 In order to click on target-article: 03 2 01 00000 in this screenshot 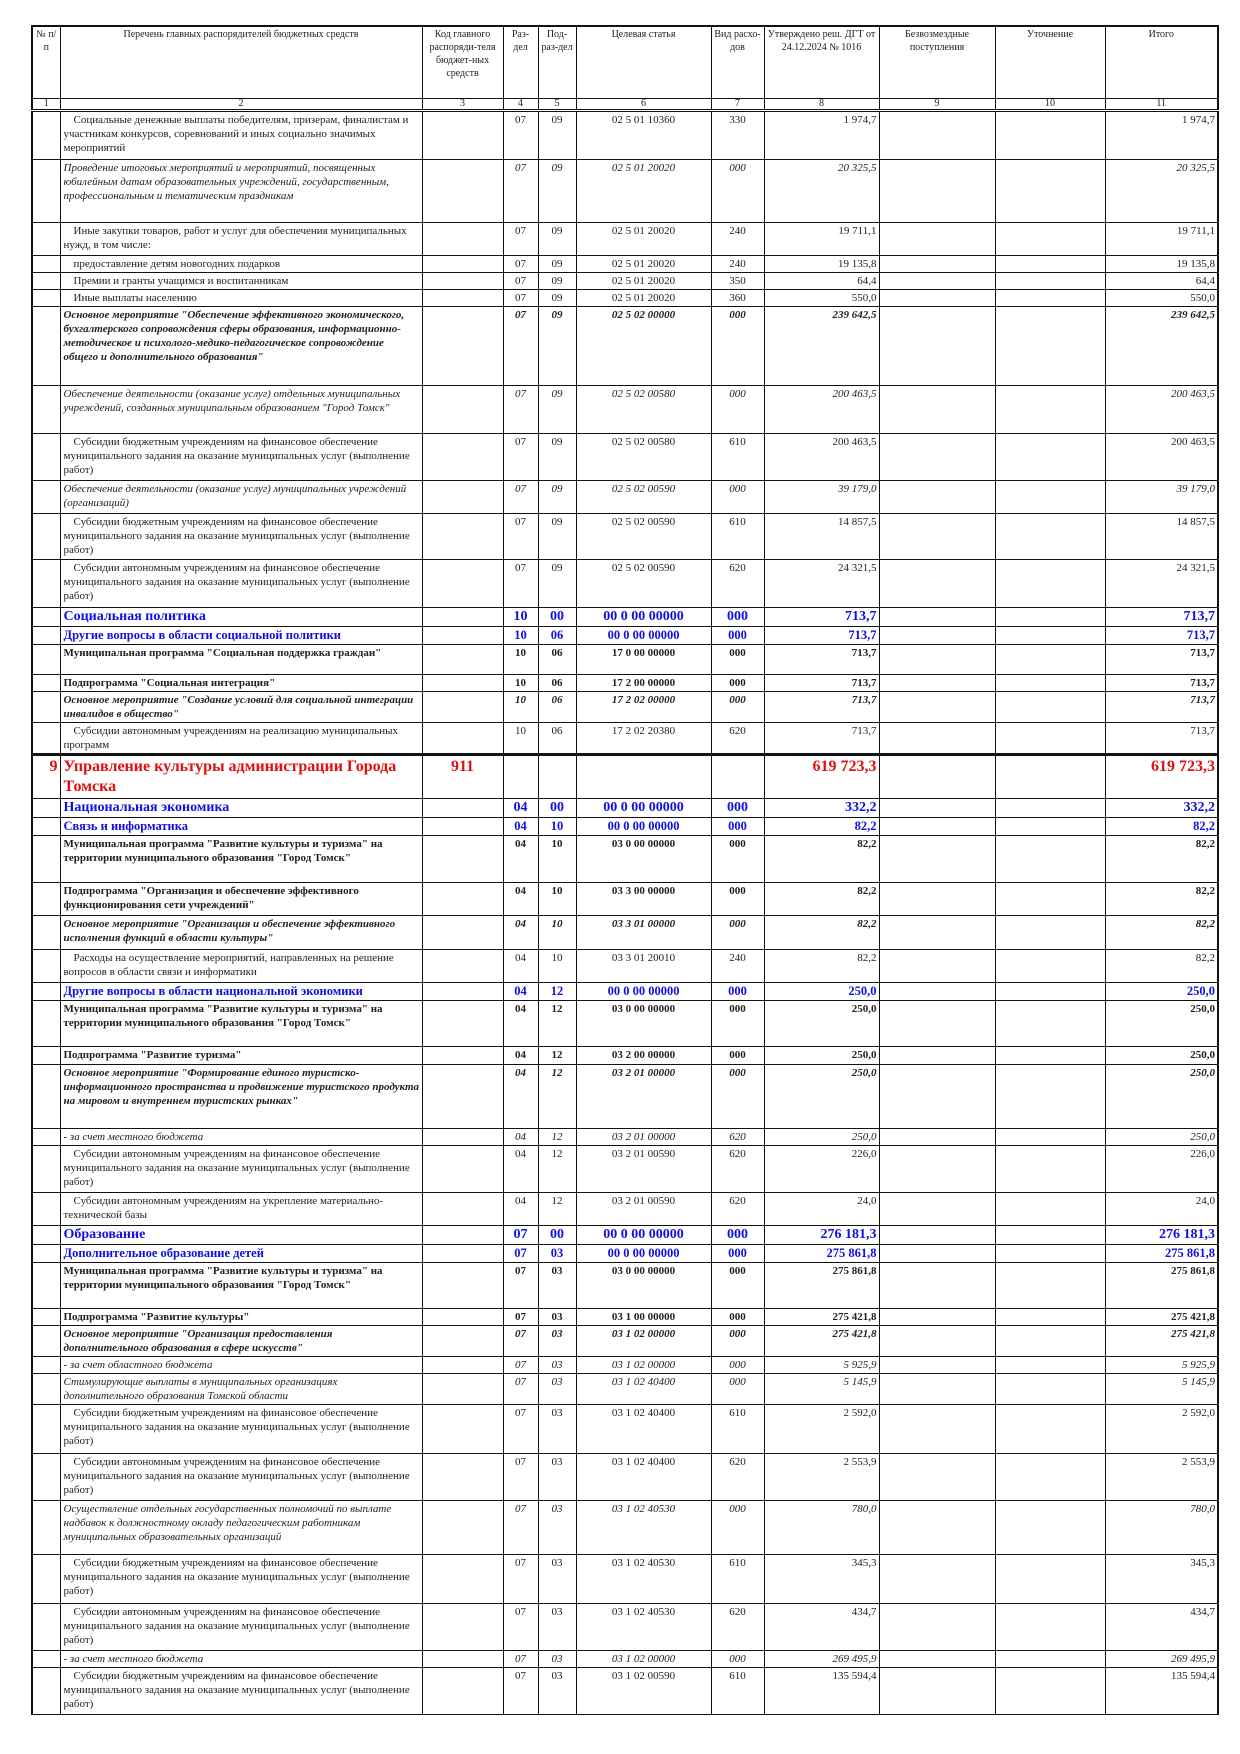, I will do `click(643, 1096)`.